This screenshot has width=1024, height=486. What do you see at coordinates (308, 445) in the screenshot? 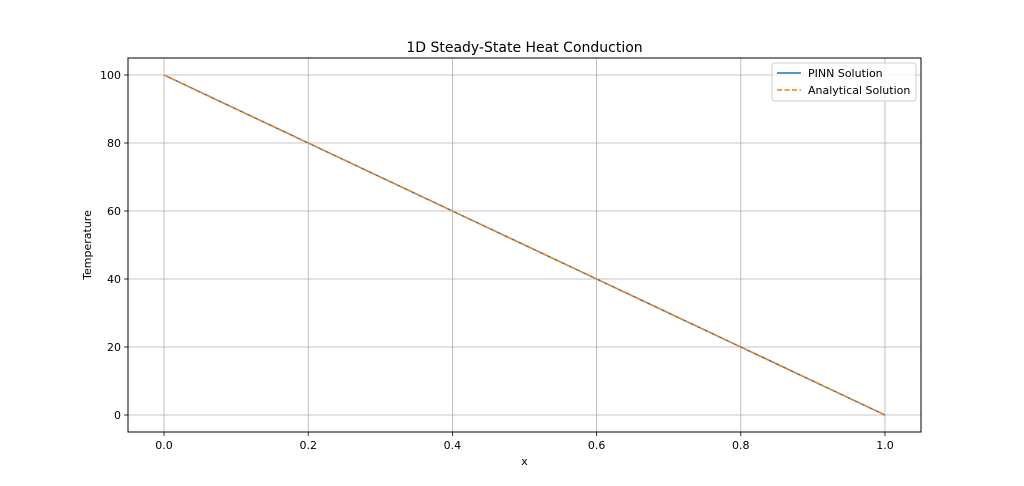
I see `x-tick-label: 0.2` at bounding box center [308, 445].